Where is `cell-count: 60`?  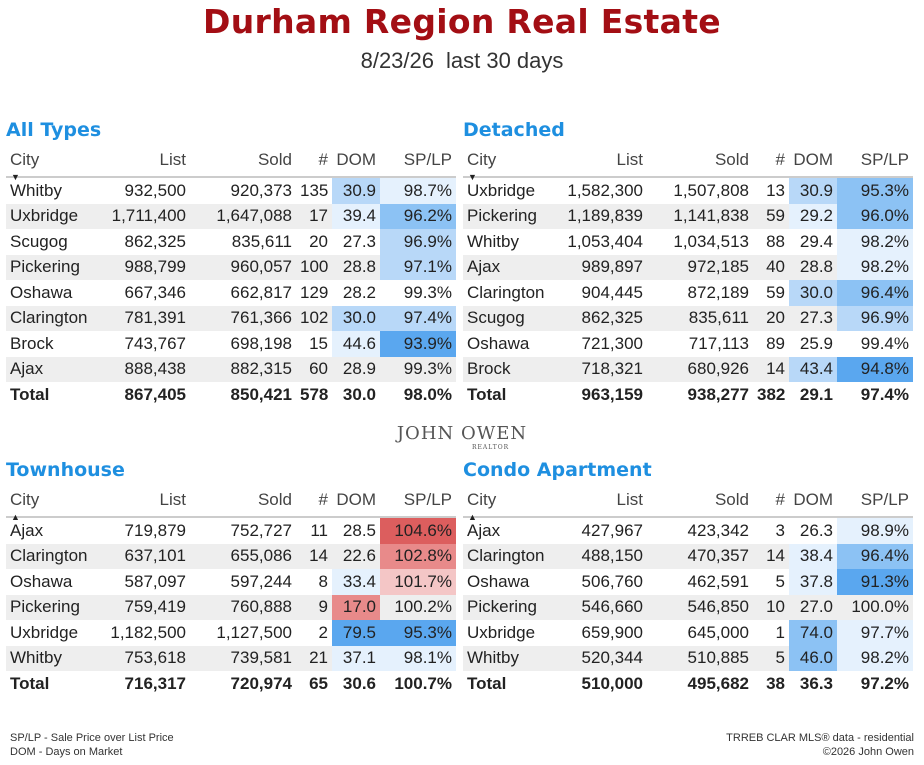
cell-count: 60 is located at coordinates (314, 369).